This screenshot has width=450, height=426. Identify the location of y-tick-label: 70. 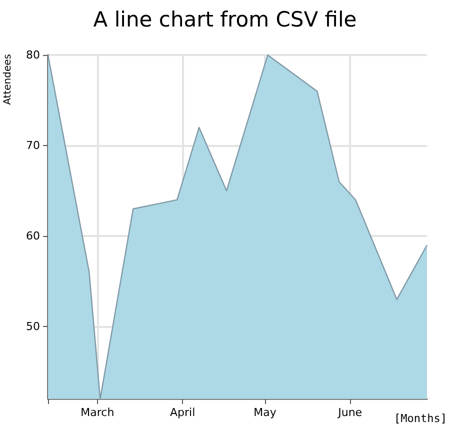
(33, 145).